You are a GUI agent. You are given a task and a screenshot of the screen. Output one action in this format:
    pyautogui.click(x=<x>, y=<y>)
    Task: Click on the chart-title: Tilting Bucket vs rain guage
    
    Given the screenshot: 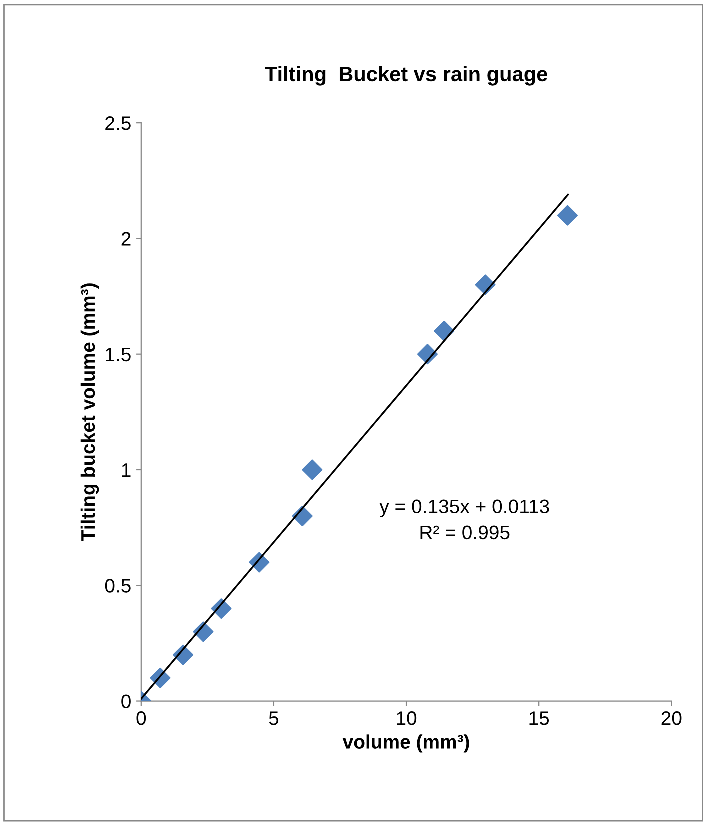 What is the action you would take?
    pyautogui.click(x=406, y=76)
    